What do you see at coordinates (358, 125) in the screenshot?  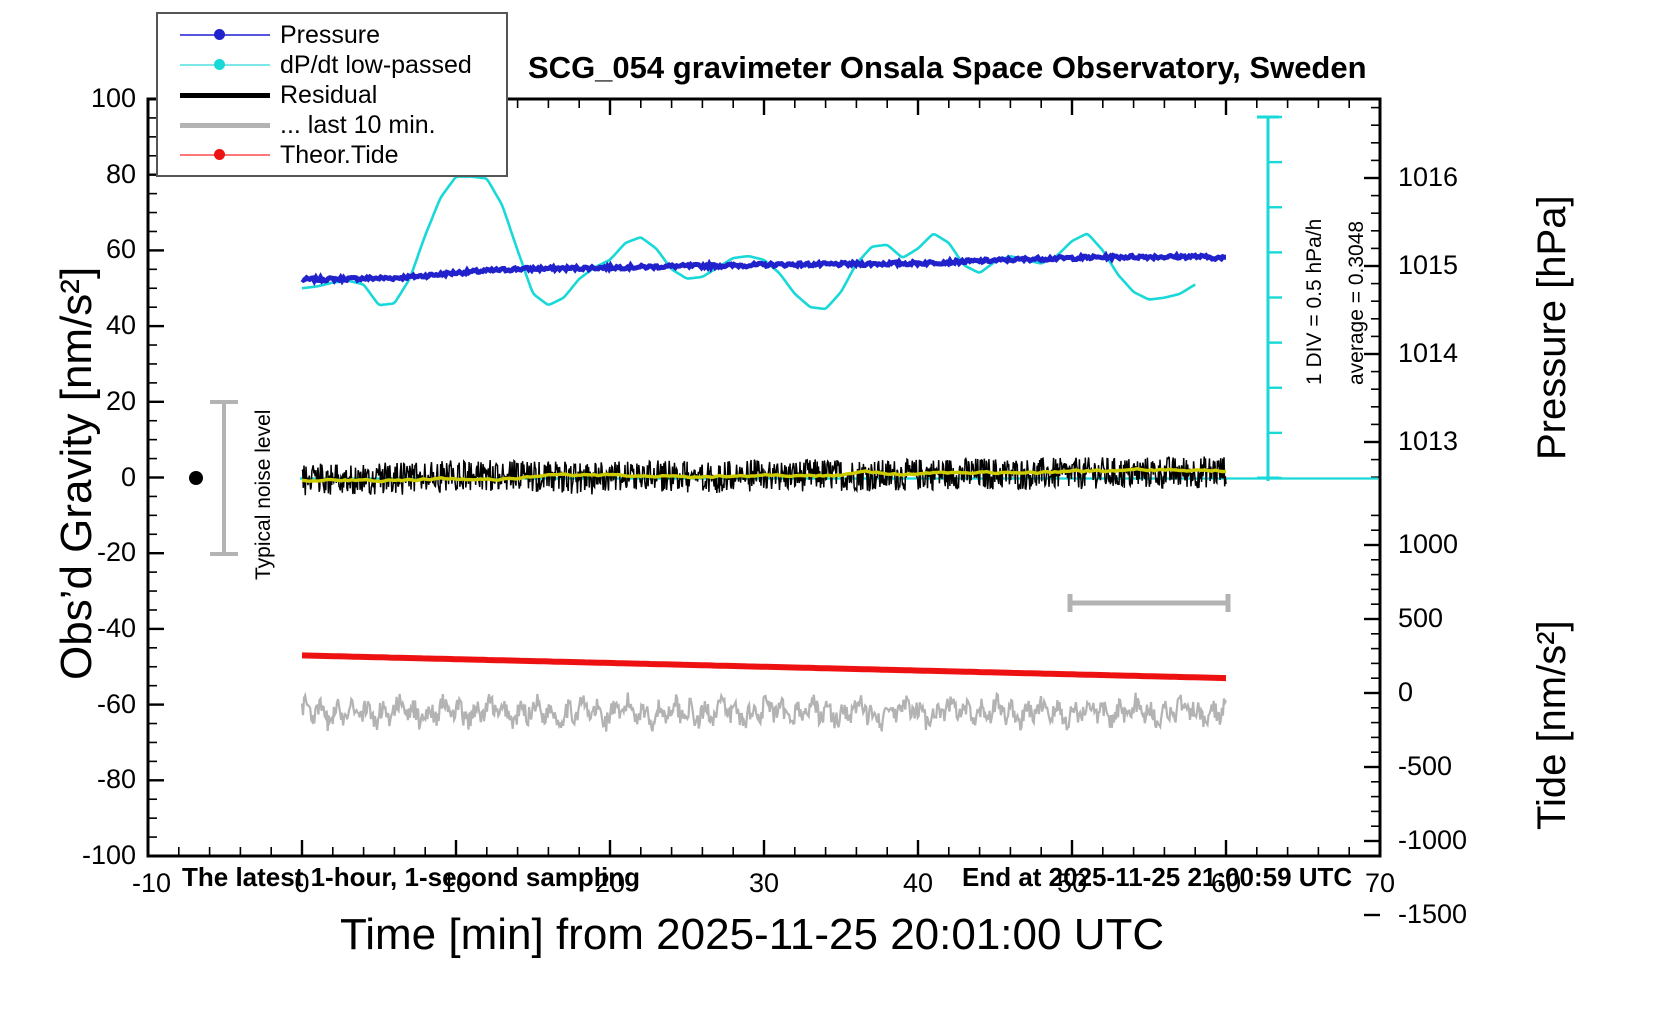 I see `legend-label: ... last 10 min.` at bounding box center [358, 125].